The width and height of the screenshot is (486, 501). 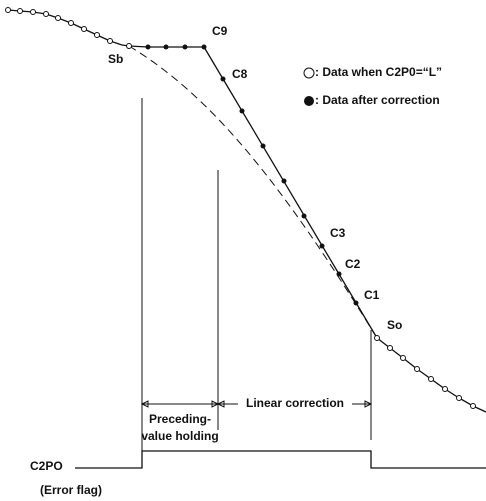 What do you see at coordinates (180, 419) in the screenshot?
I see `holding-label-1: Preceding-` at bounding box center [180, 419].